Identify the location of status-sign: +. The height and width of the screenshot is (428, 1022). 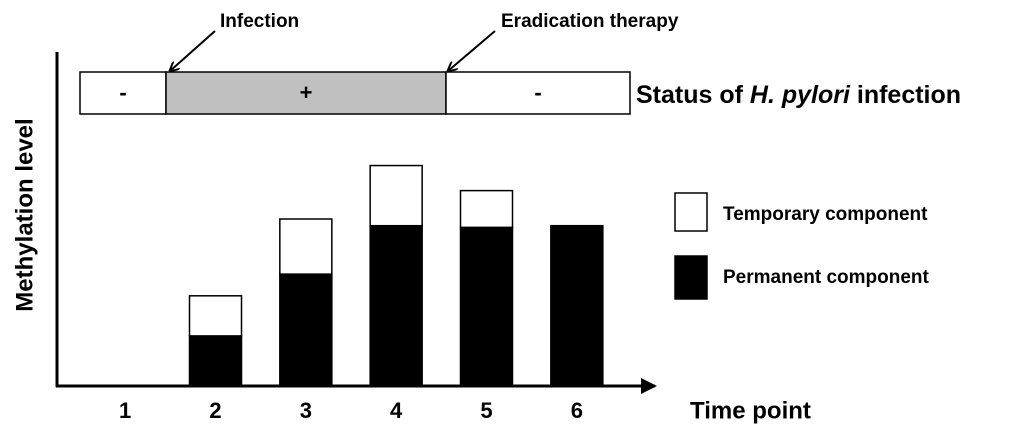
(306, 92).